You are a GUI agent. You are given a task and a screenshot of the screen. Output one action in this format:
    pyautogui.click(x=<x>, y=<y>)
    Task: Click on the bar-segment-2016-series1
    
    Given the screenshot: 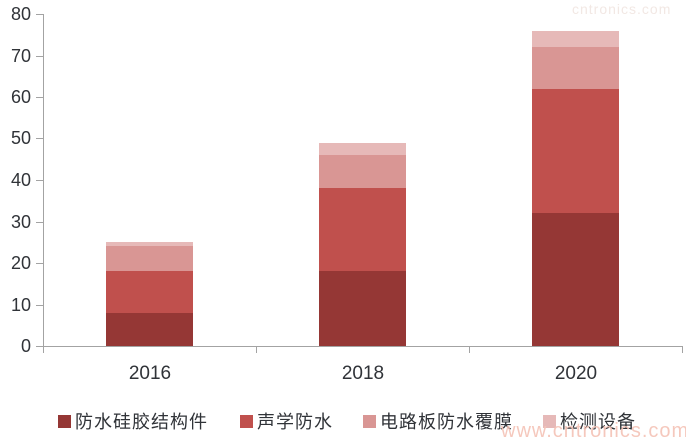 What is the action you would take?
    pyautogui.click(x=149, y=329)
    